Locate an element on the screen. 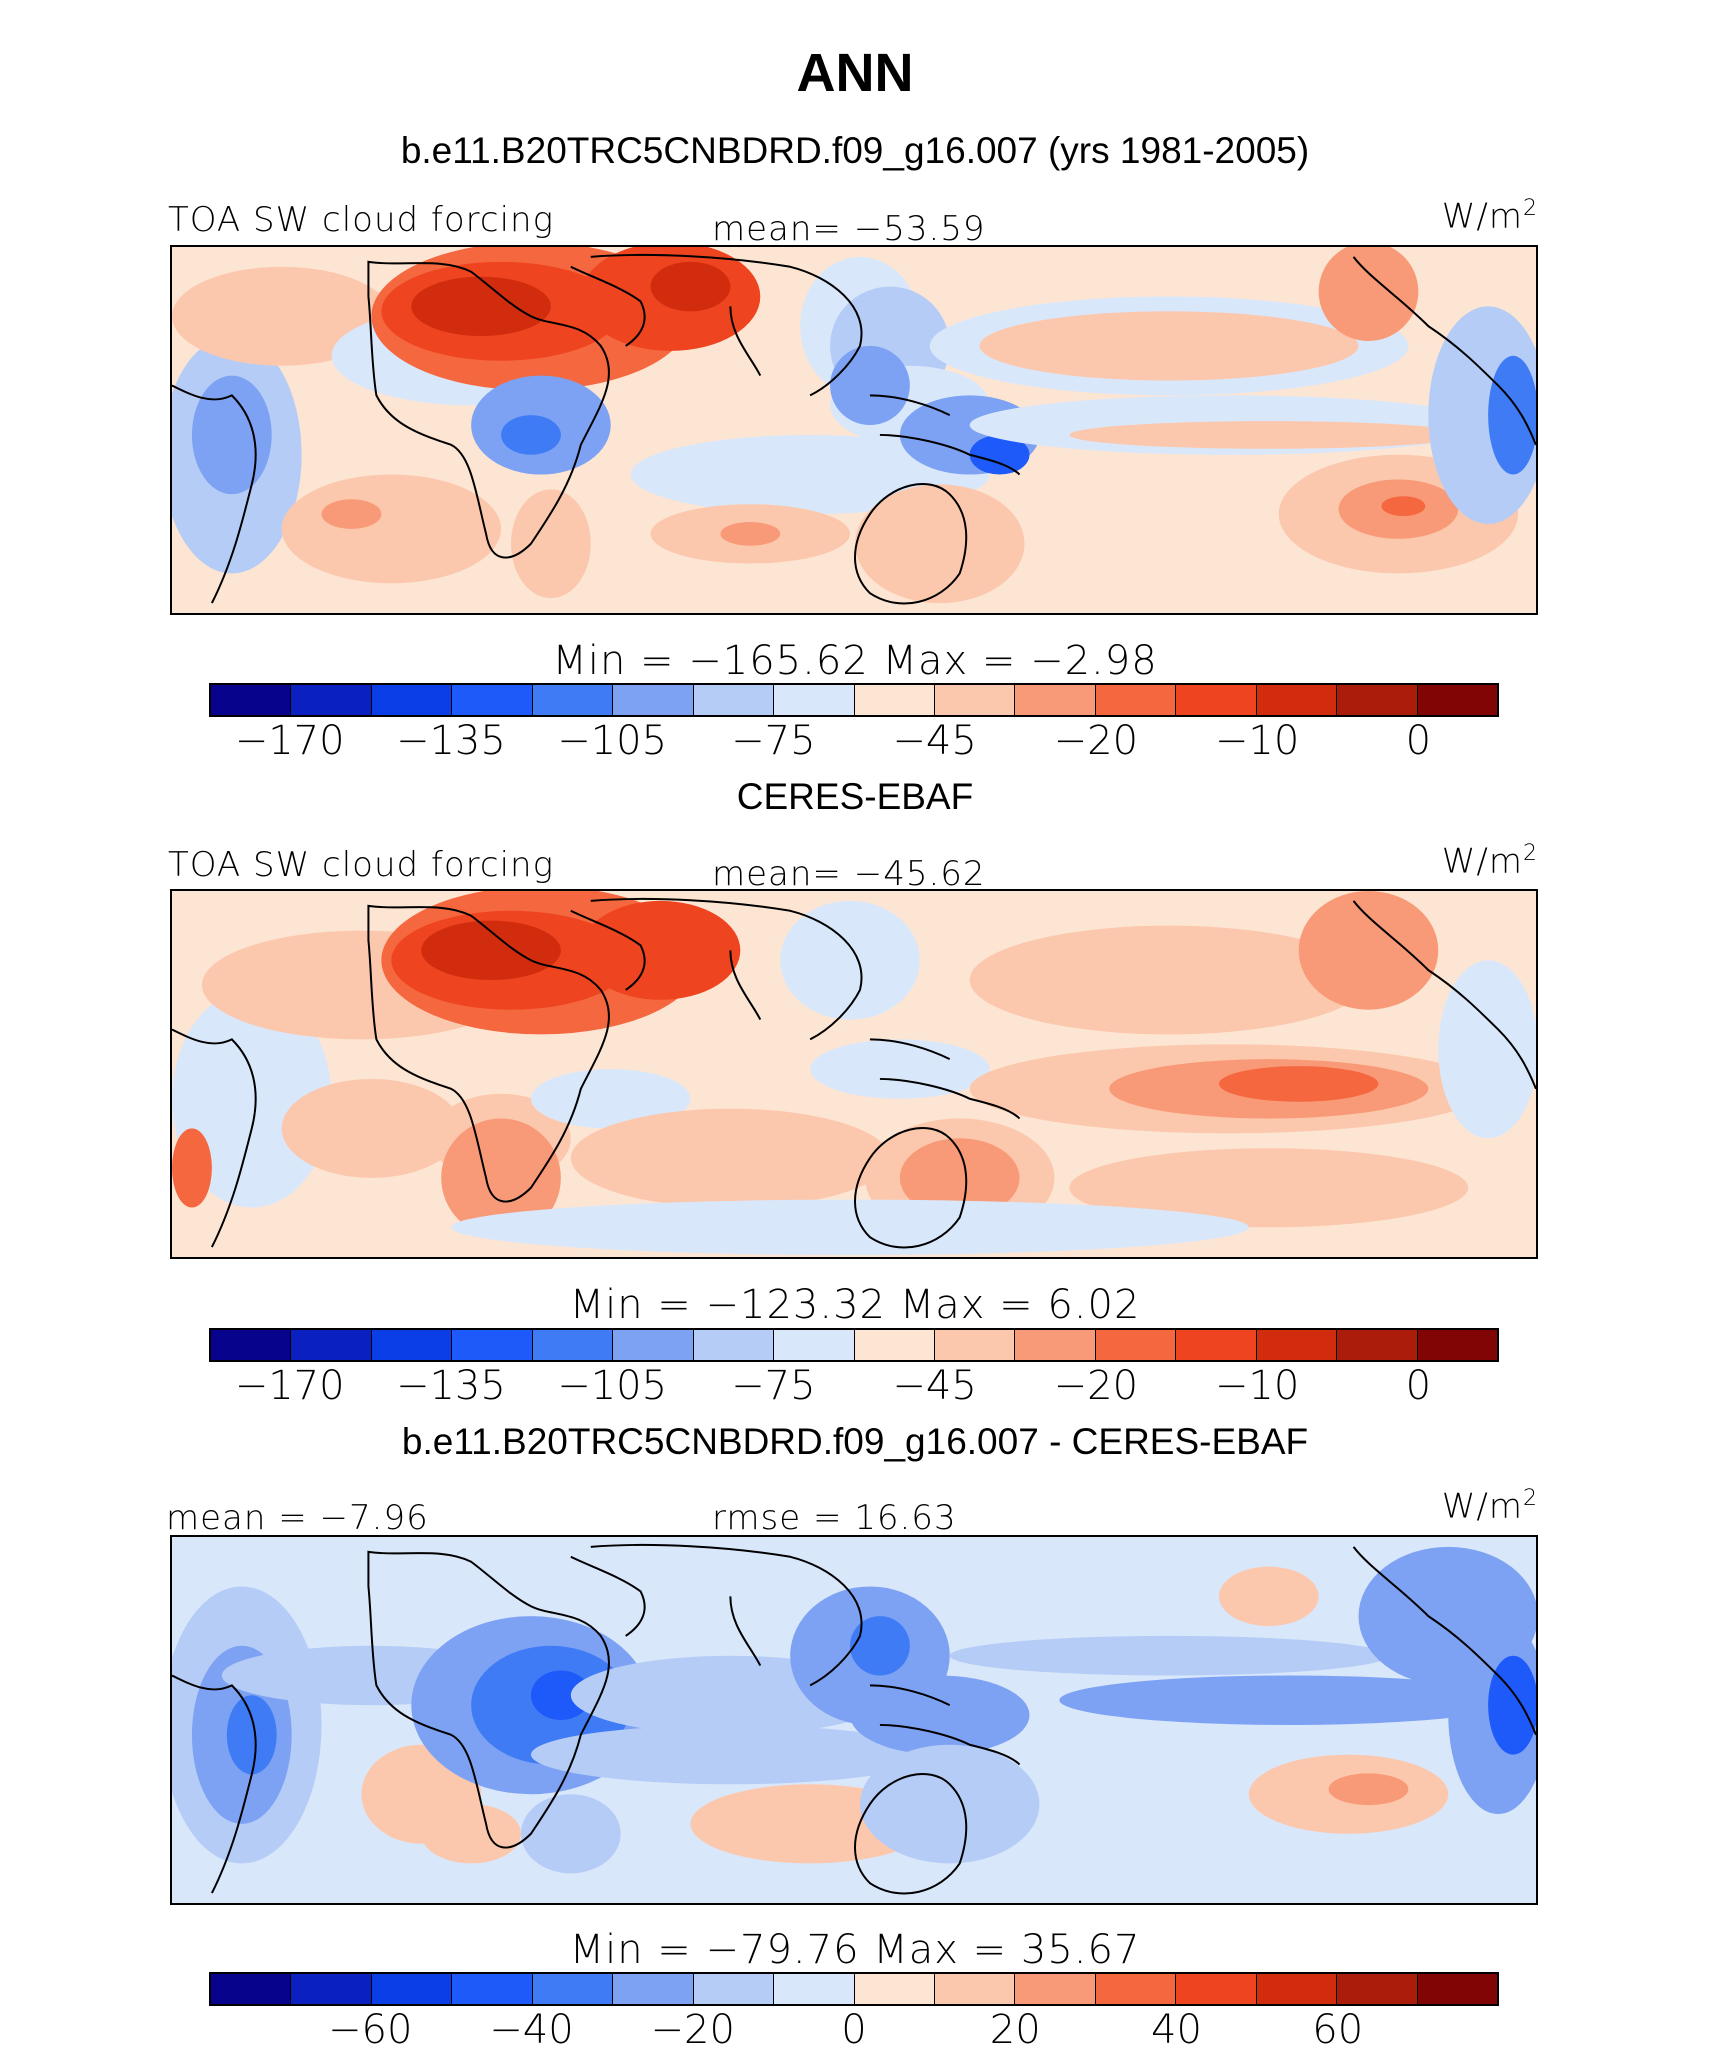 This screenshot has width=1710, height=2067. colorbar-tick-label: 60 is located at coordinates (1338, 2030).